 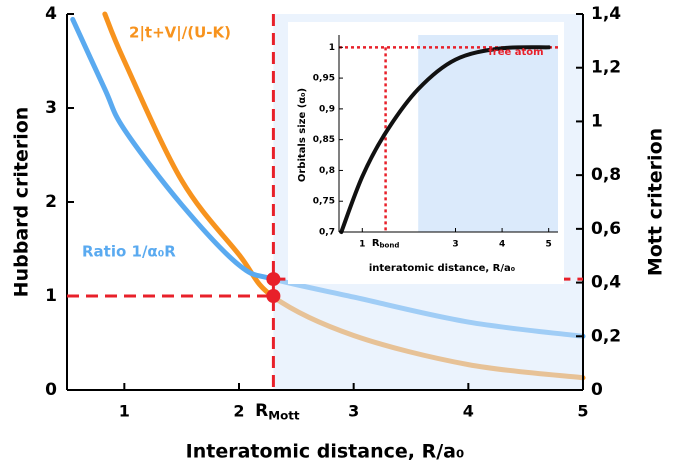 I want to click on r-mott-label: RMott, so click(x=277, y=411).